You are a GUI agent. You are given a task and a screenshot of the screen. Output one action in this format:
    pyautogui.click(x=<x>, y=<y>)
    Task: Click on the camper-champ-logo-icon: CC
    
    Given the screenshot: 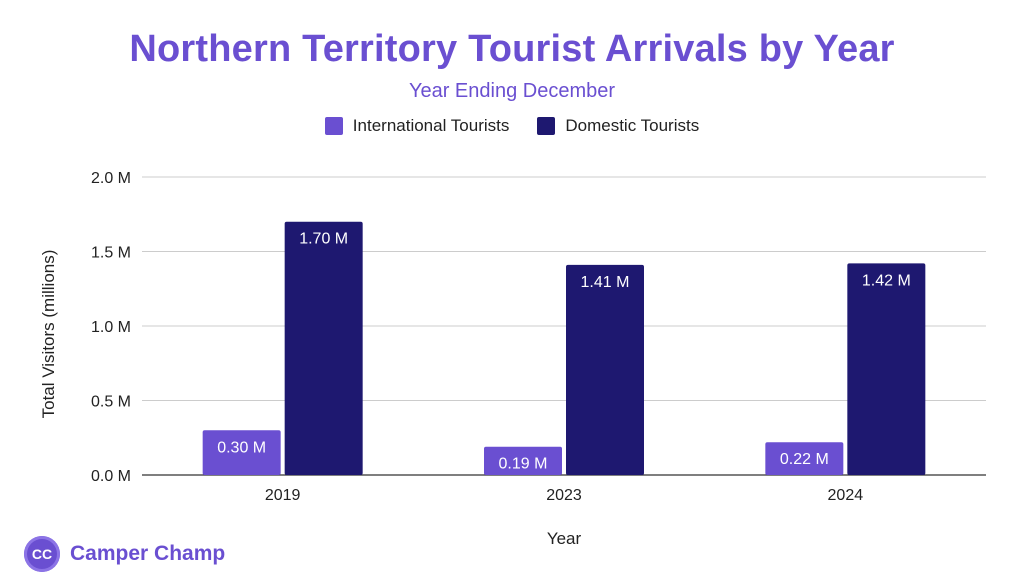 What is the action you would take?
    pyautogui.click(x=42, y=554)
    